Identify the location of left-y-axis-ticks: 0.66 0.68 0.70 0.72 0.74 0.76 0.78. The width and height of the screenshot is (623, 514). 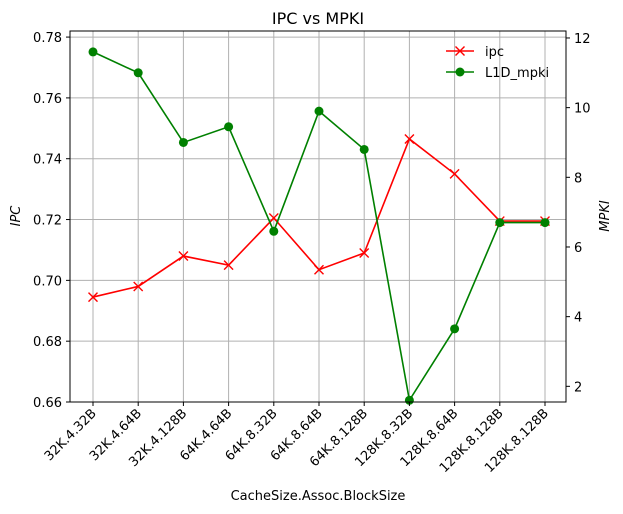
(51, 221).